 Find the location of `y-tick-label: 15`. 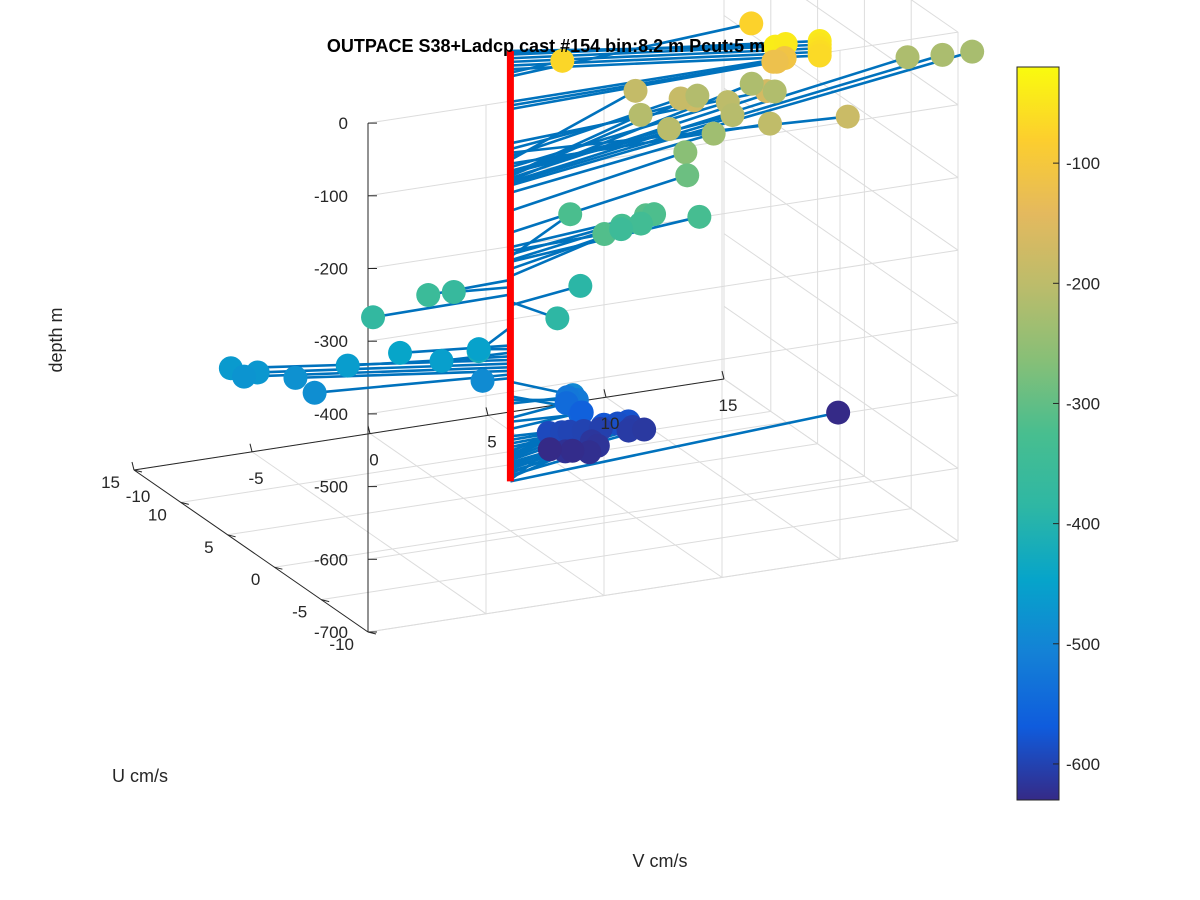

y-tick-label: 15 is located at coordinates (728, 405).